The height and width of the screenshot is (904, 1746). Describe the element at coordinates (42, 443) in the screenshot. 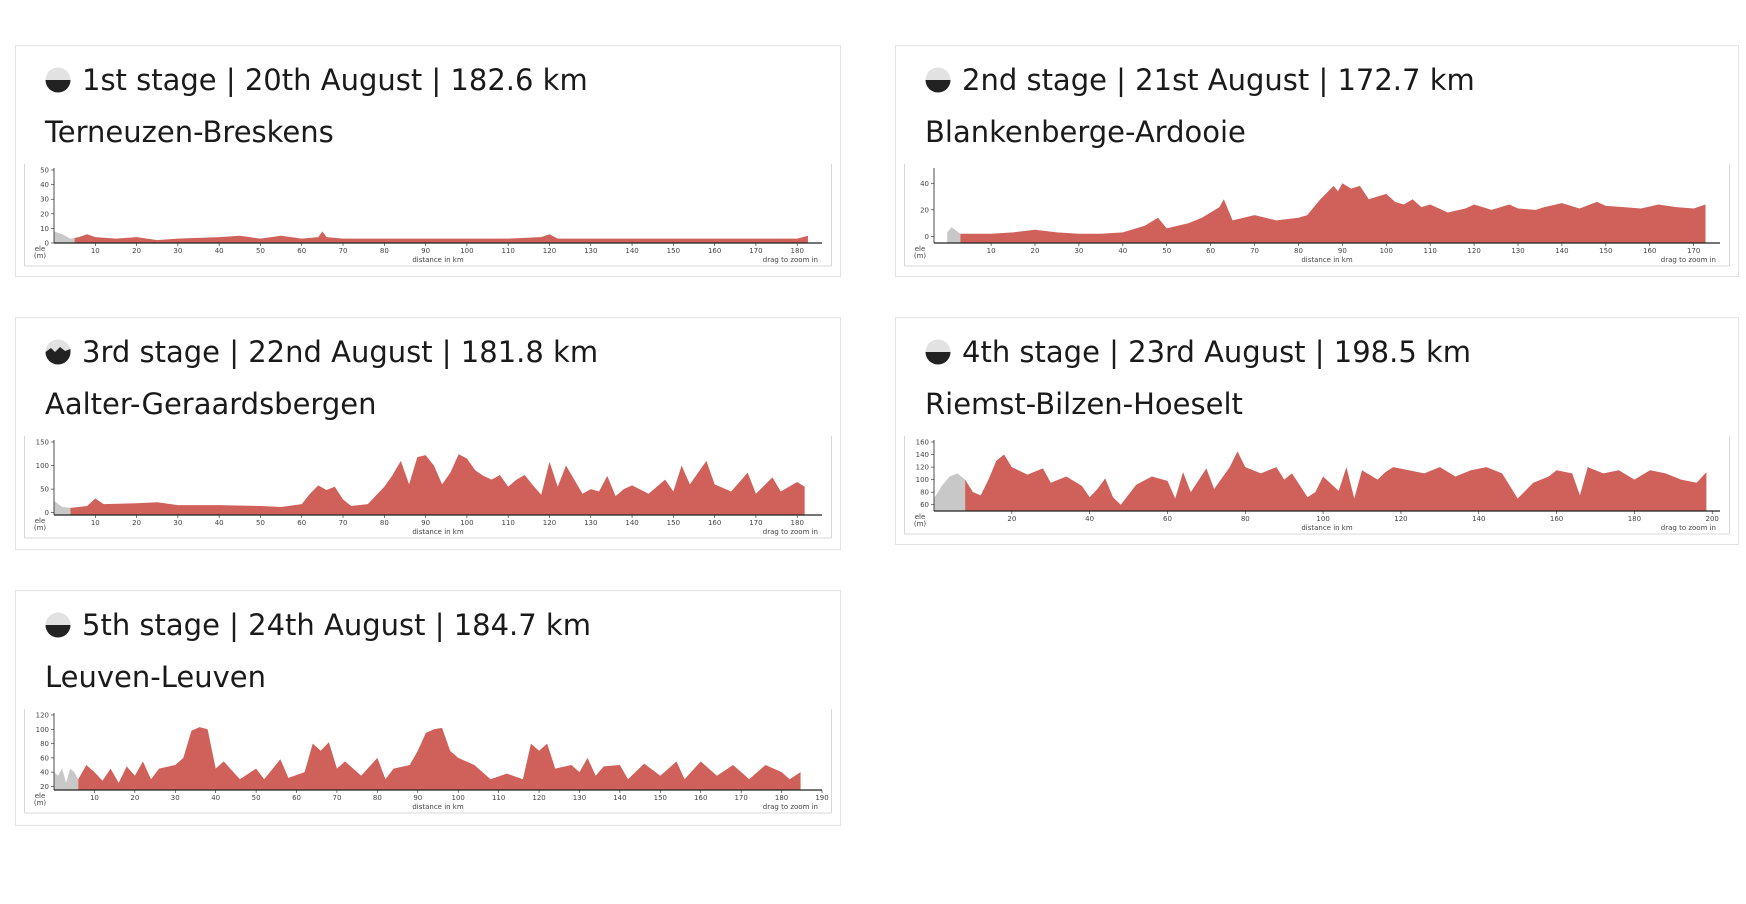

I see `y-tick-label: 150` at that location.